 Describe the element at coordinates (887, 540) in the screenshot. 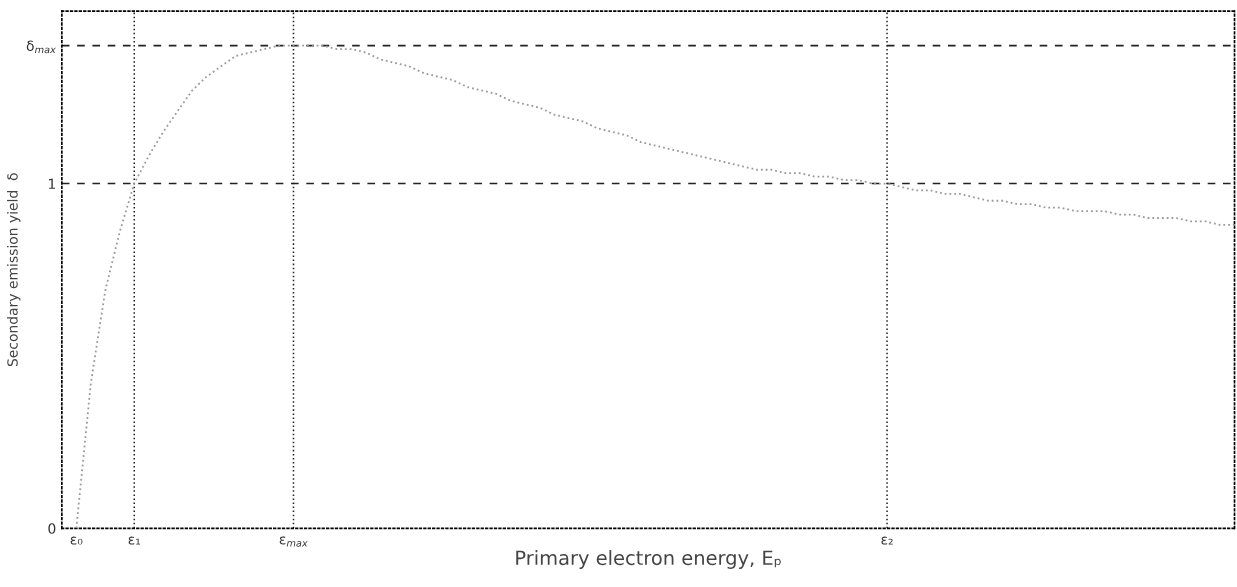

I see `x-tick-label: ε₂` at that location.